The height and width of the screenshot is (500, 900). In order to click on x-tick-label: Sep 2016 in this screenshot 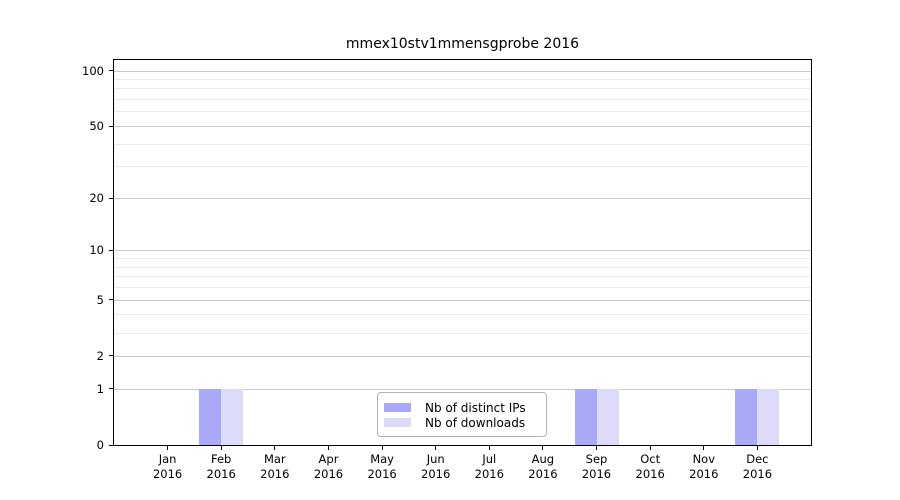, I will do `click(597, 466)`.